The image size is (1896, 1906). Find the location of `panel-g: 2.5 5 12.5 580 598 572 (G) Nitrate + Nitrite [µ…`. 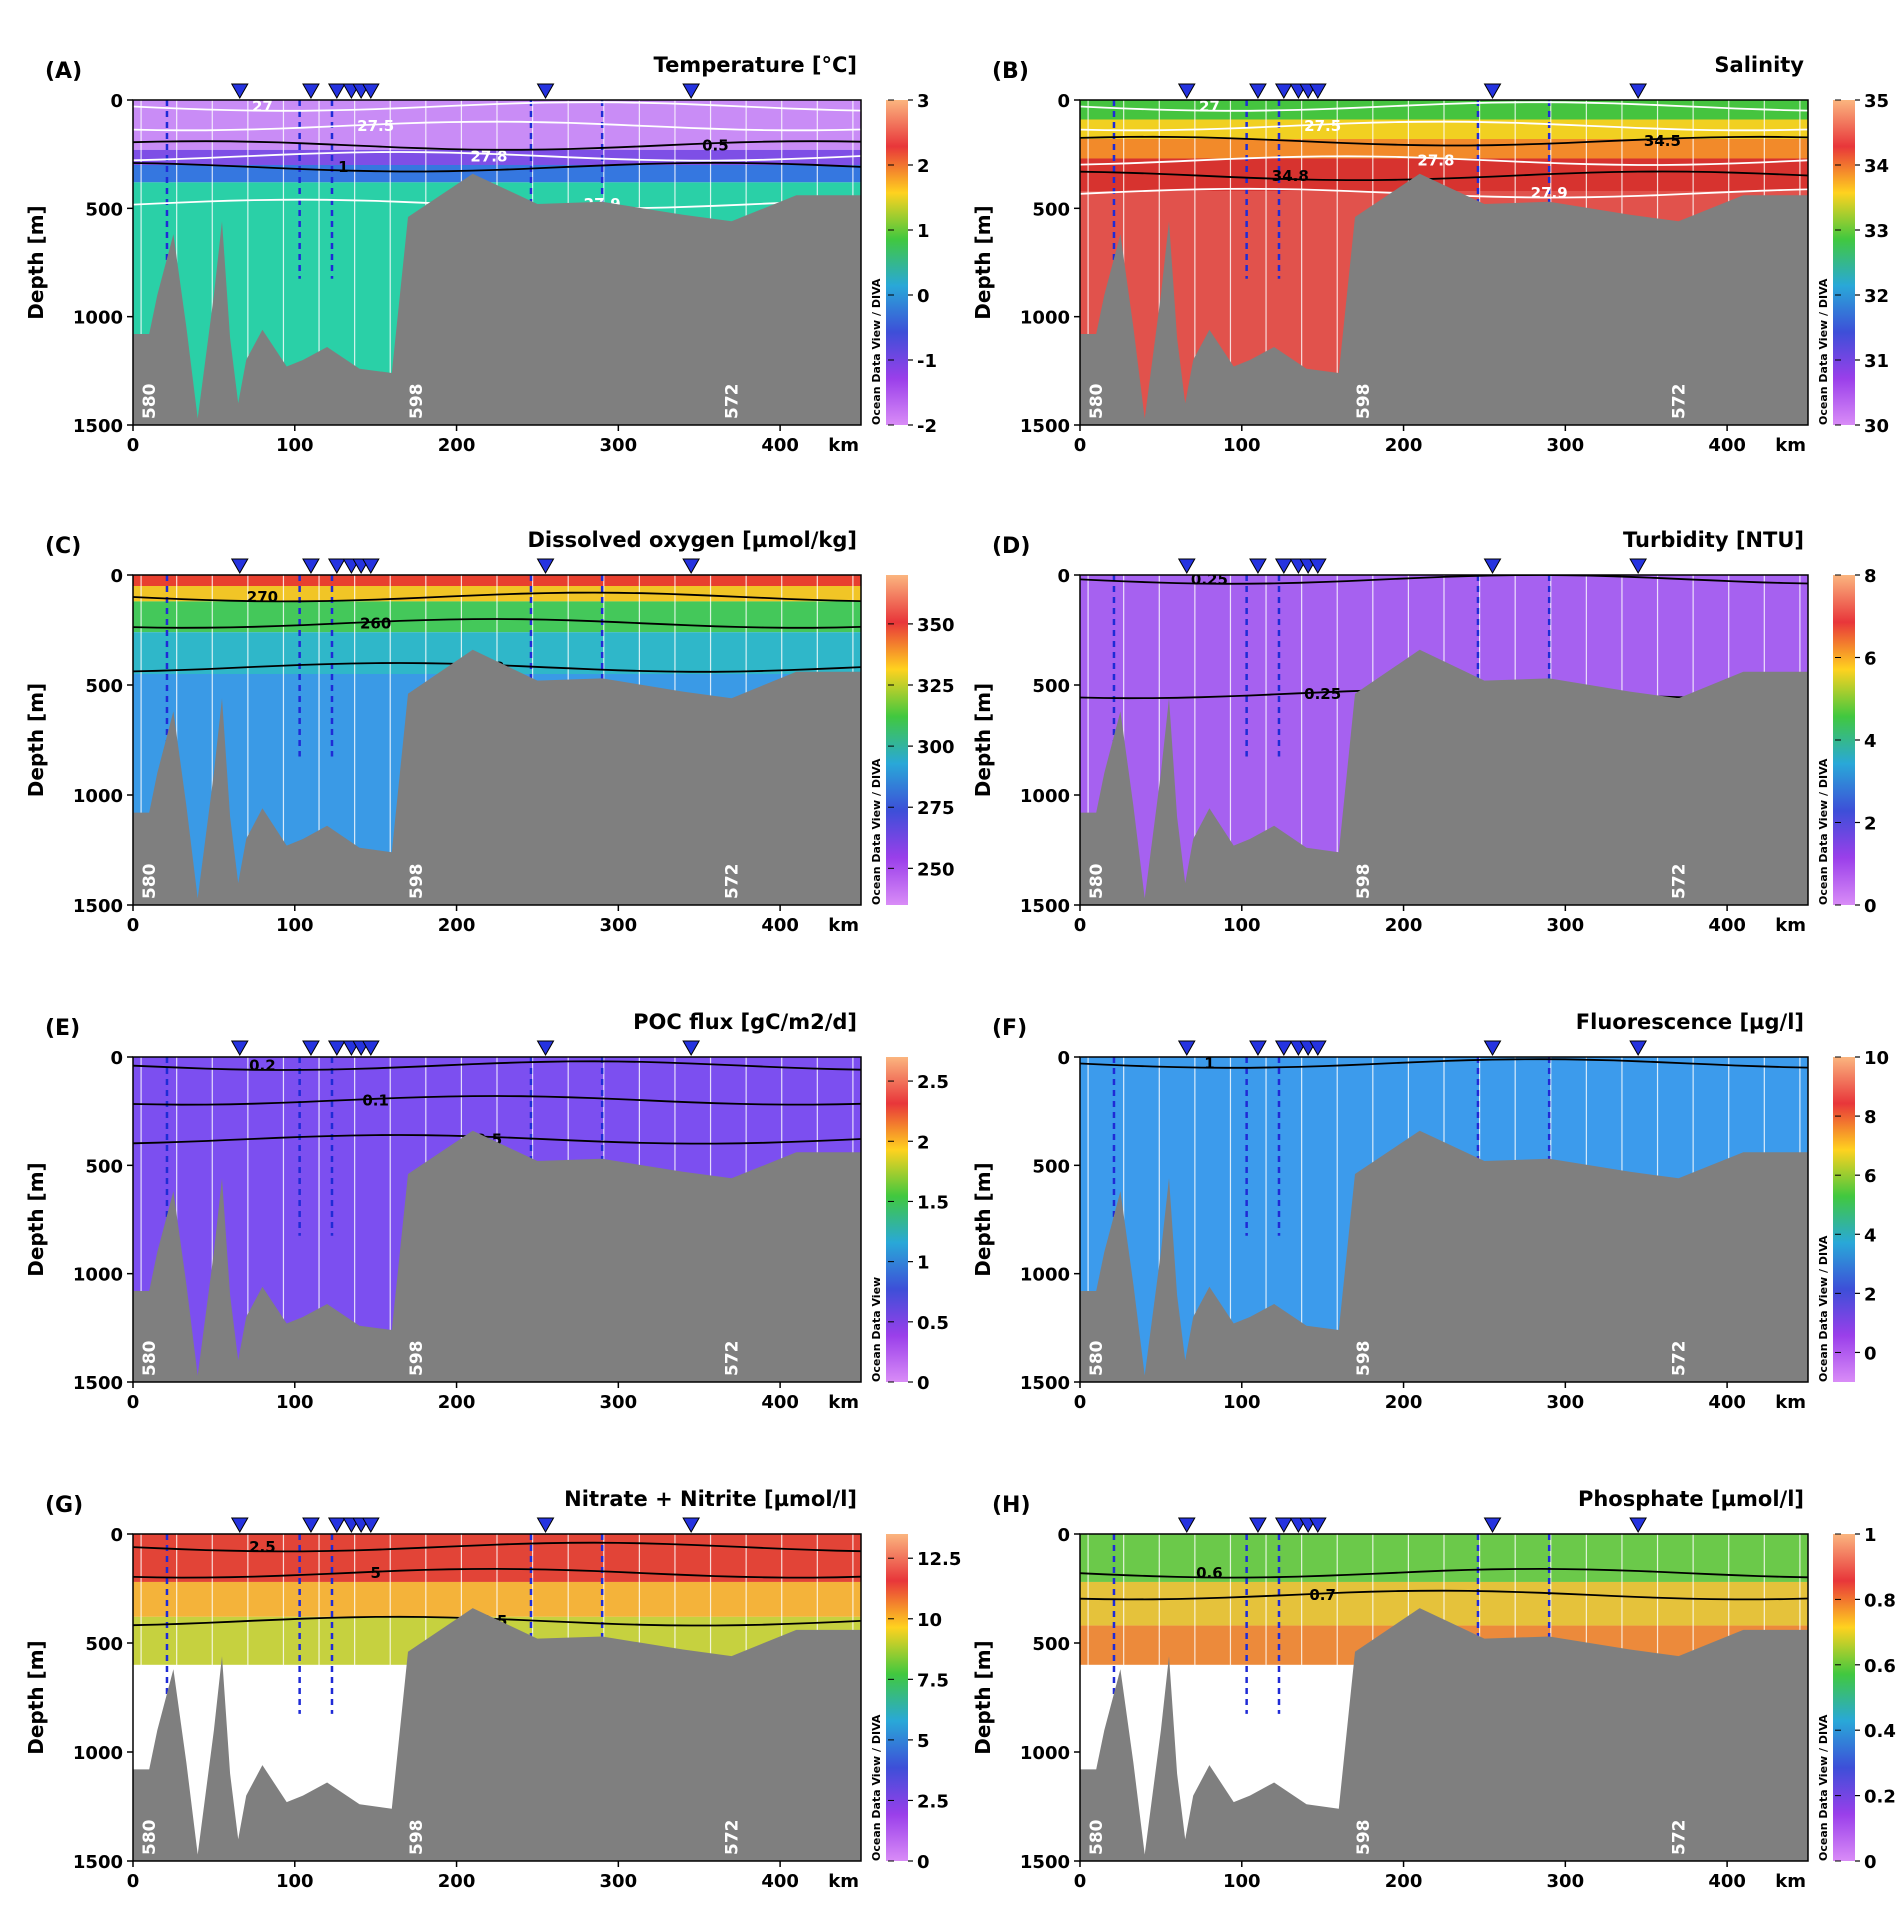

panel-g: 2.5 5 12.5 580 598 572 (G) Nitrate + Nitrite [µ… is located at coordinates (492, 1689).